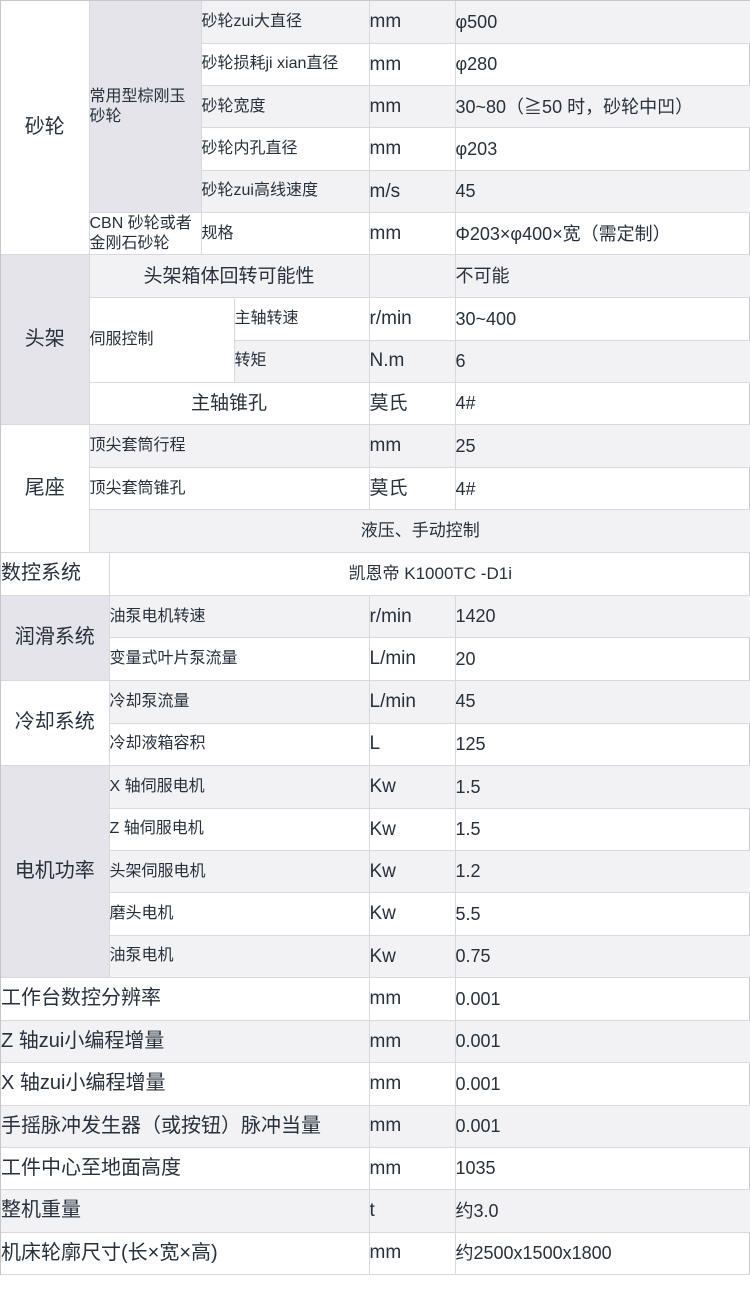  I want to click on spec-label-cell: 机床轮廓尺寸(长×宽×高), so click(185, 1253).